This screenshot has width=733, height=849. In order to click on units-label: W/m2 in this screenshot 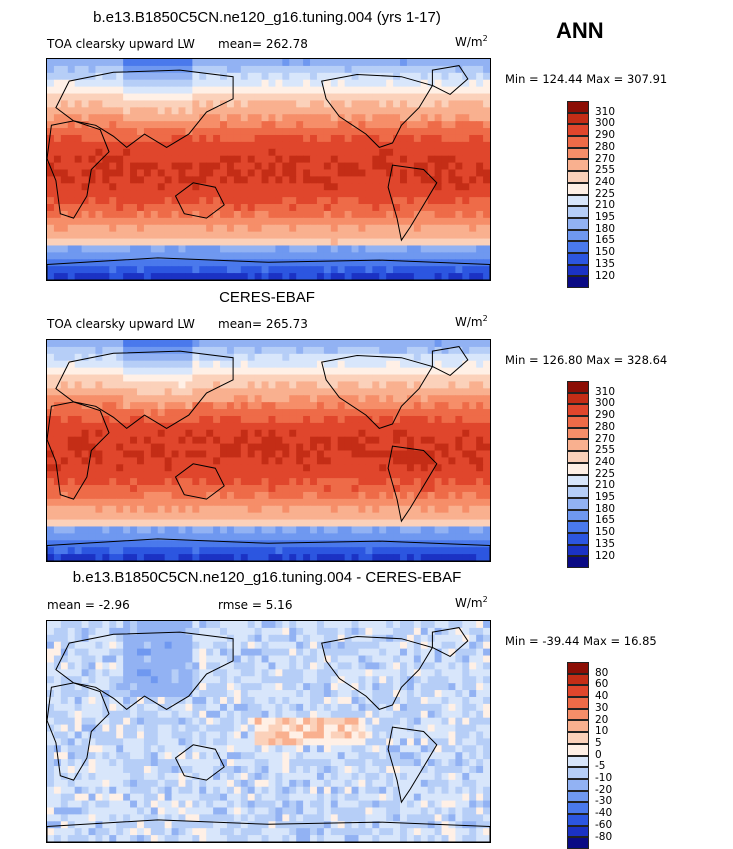, I will do `click(471, 321)`.